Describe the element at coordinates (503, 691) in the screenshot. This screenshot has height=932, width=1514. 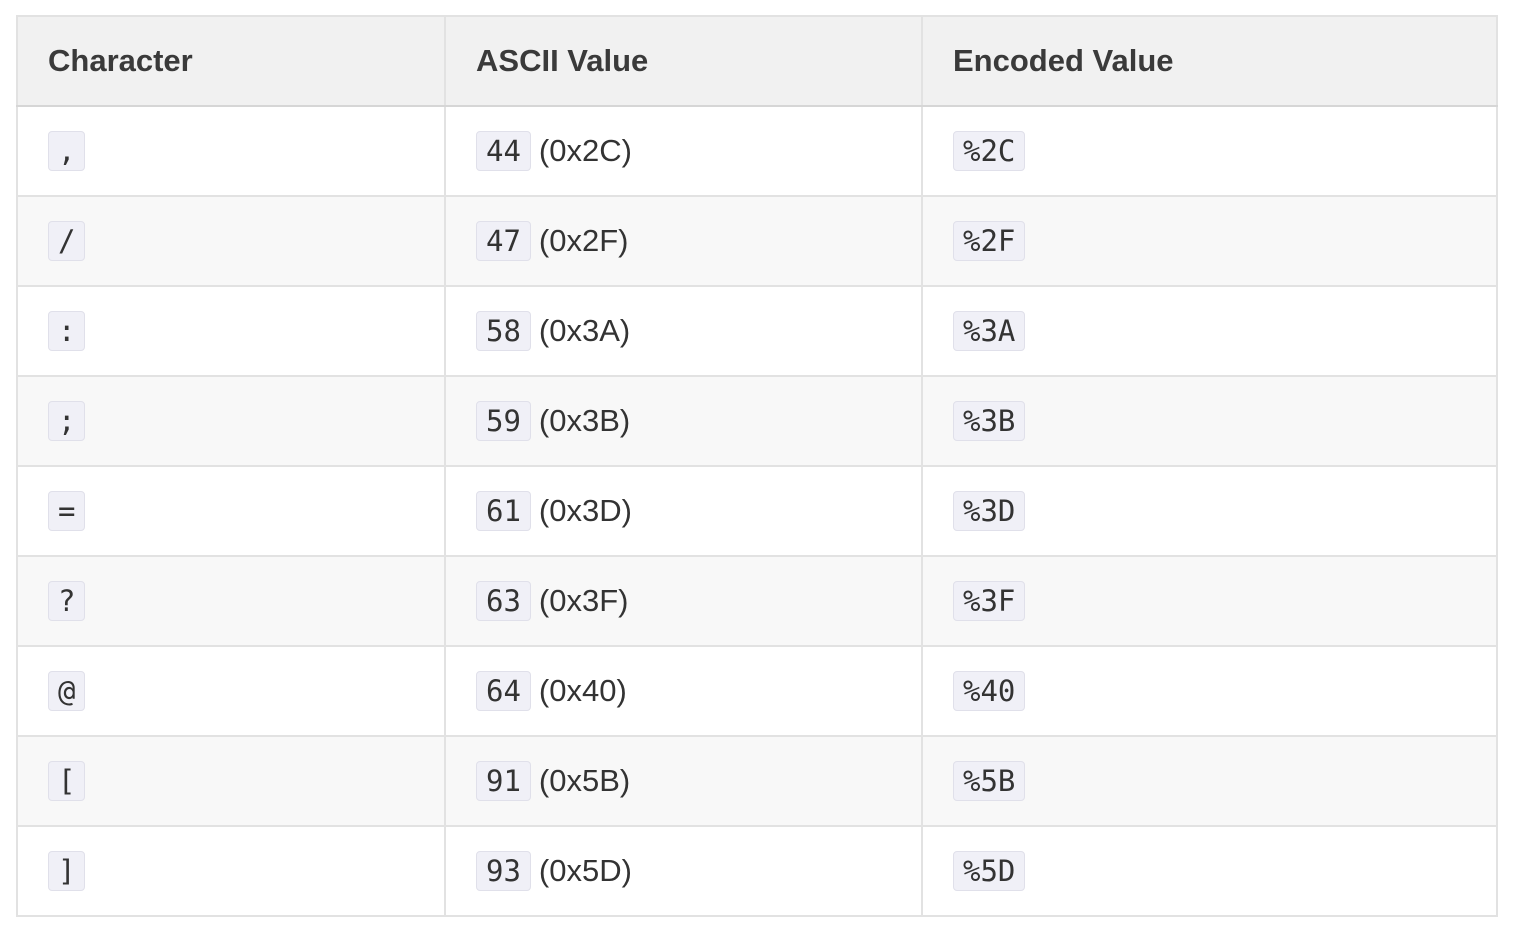
I see `ascii-decimal-code: 64` at that location.